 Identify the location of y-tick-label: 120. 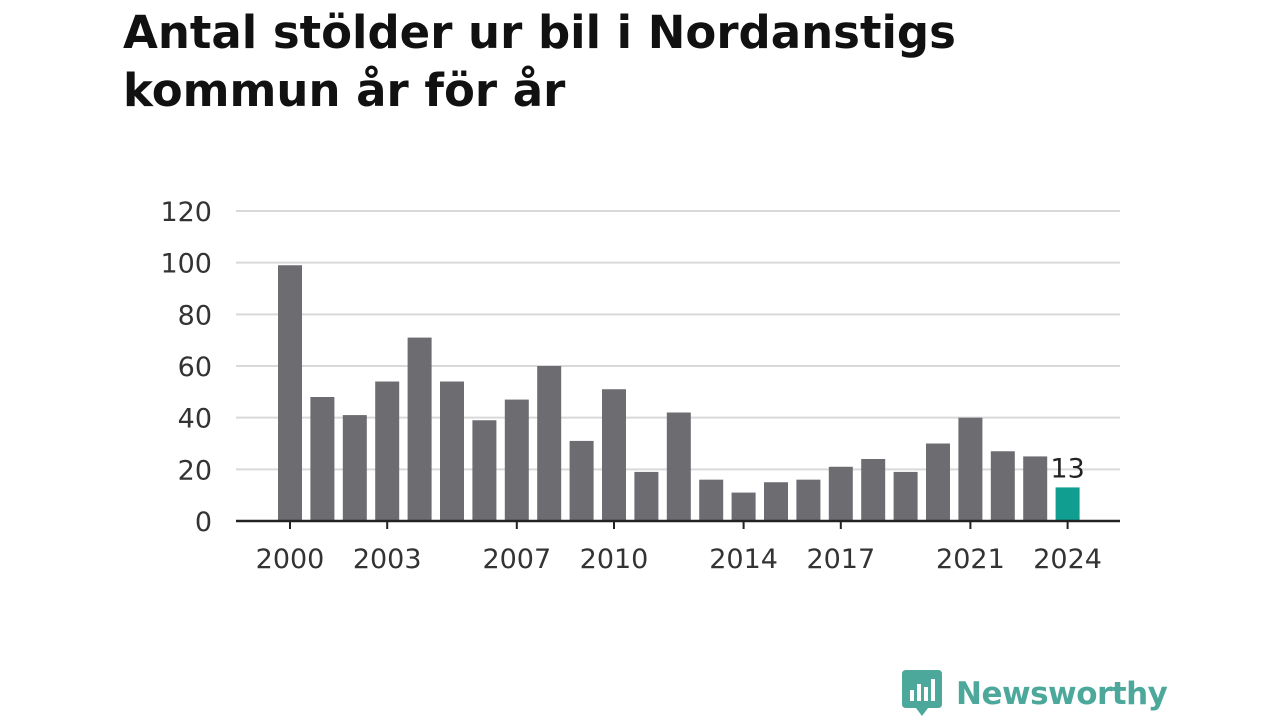
(186, 212).